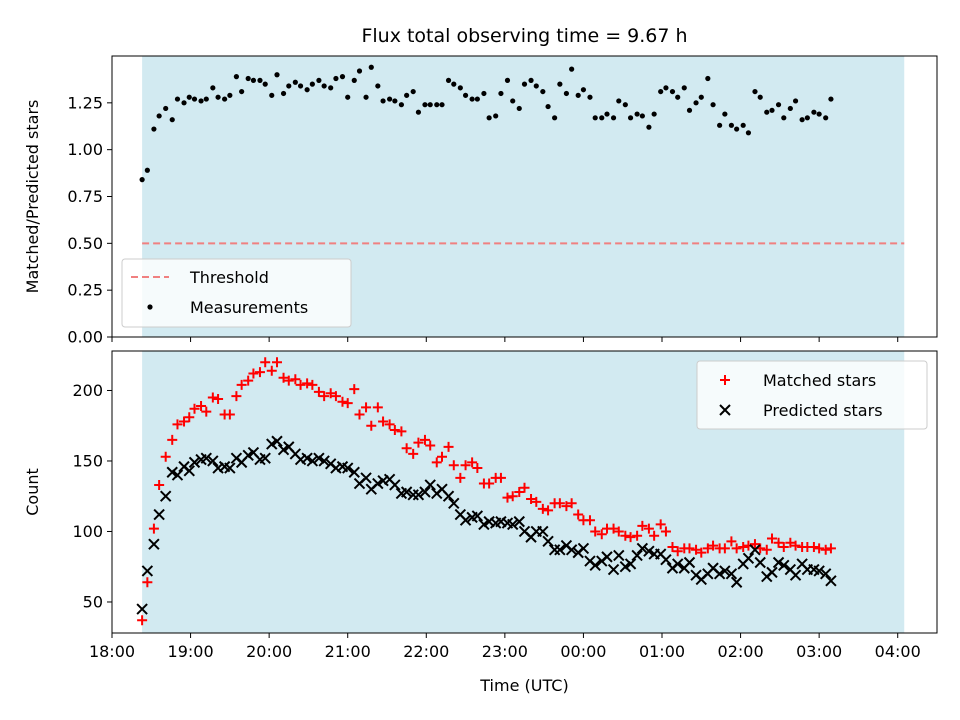 This screenshot has width=960, height=720. Describe the element at coordinates (524, 36) in the screenshot. I see `chart-title: Flux total observing time = 9.67 h` at that location.